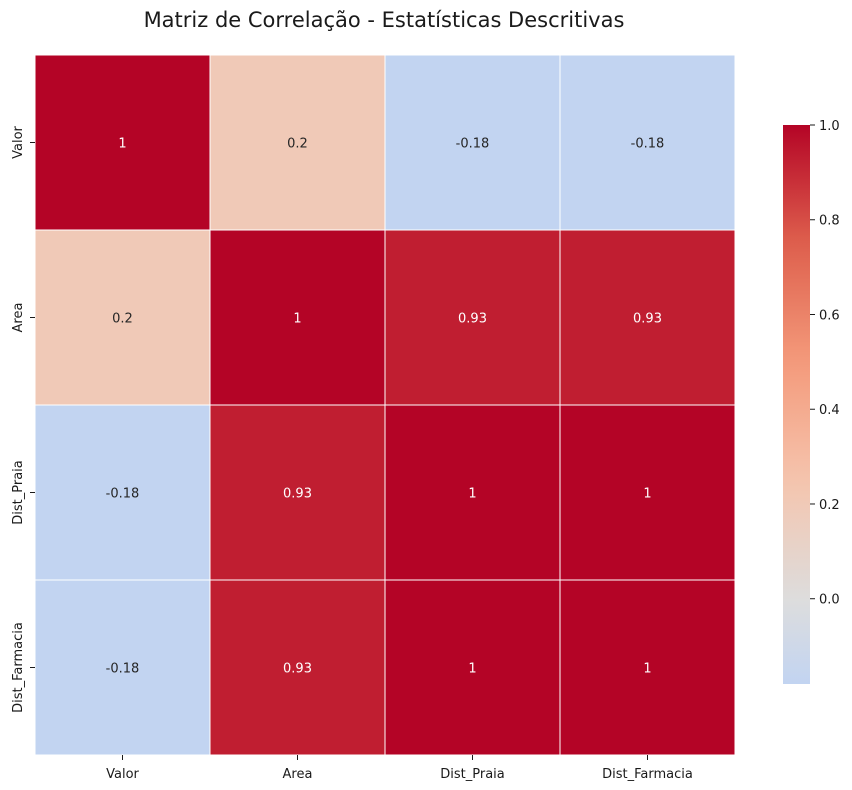 The image size is (852, 790). I want to click on y-tick-label: Dist_Praia, so click(18, 492).